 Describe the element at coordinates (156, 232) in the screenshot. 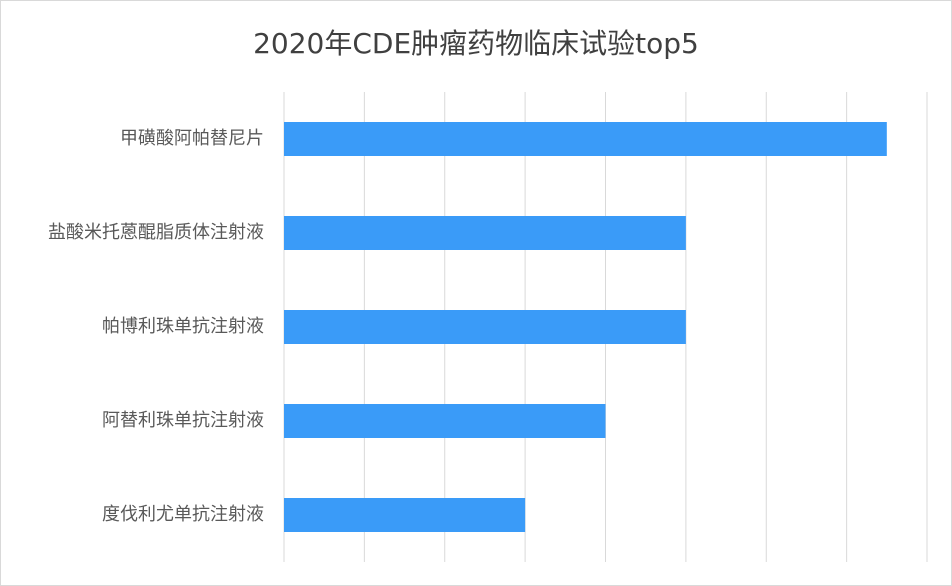

I see `y-tick-label: 盐酸米托蒽醌脂质体注射液` at that location.